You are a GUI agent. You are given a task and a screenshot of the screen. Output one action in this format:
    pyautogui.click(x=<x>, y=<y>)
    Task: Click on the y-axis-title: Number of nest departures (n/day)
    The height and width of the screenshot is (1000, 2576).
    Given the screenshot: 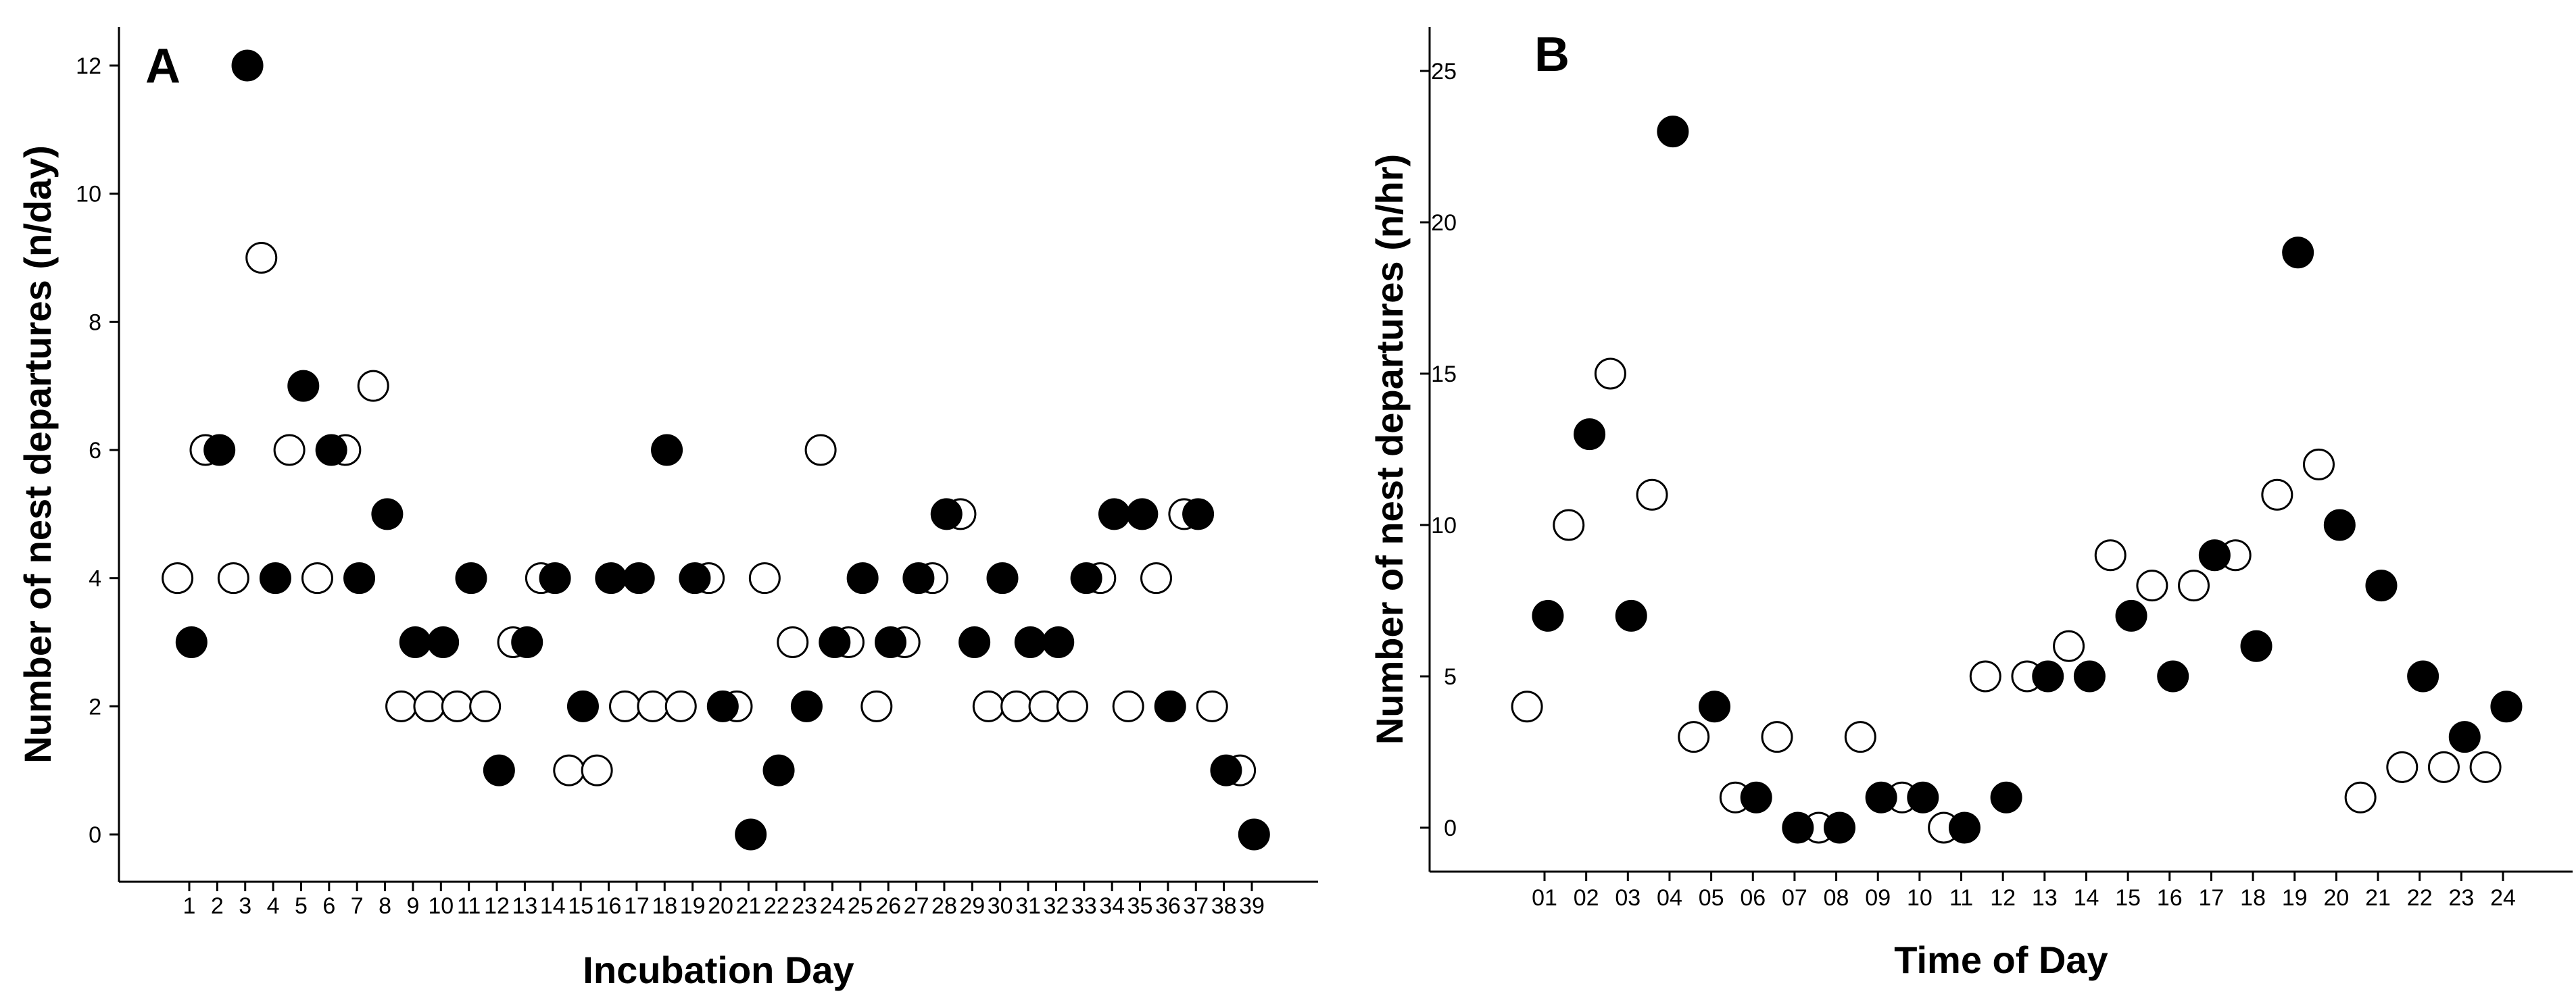 What is the action you would take?
    pyautogui.click(x=37, y=454)
    